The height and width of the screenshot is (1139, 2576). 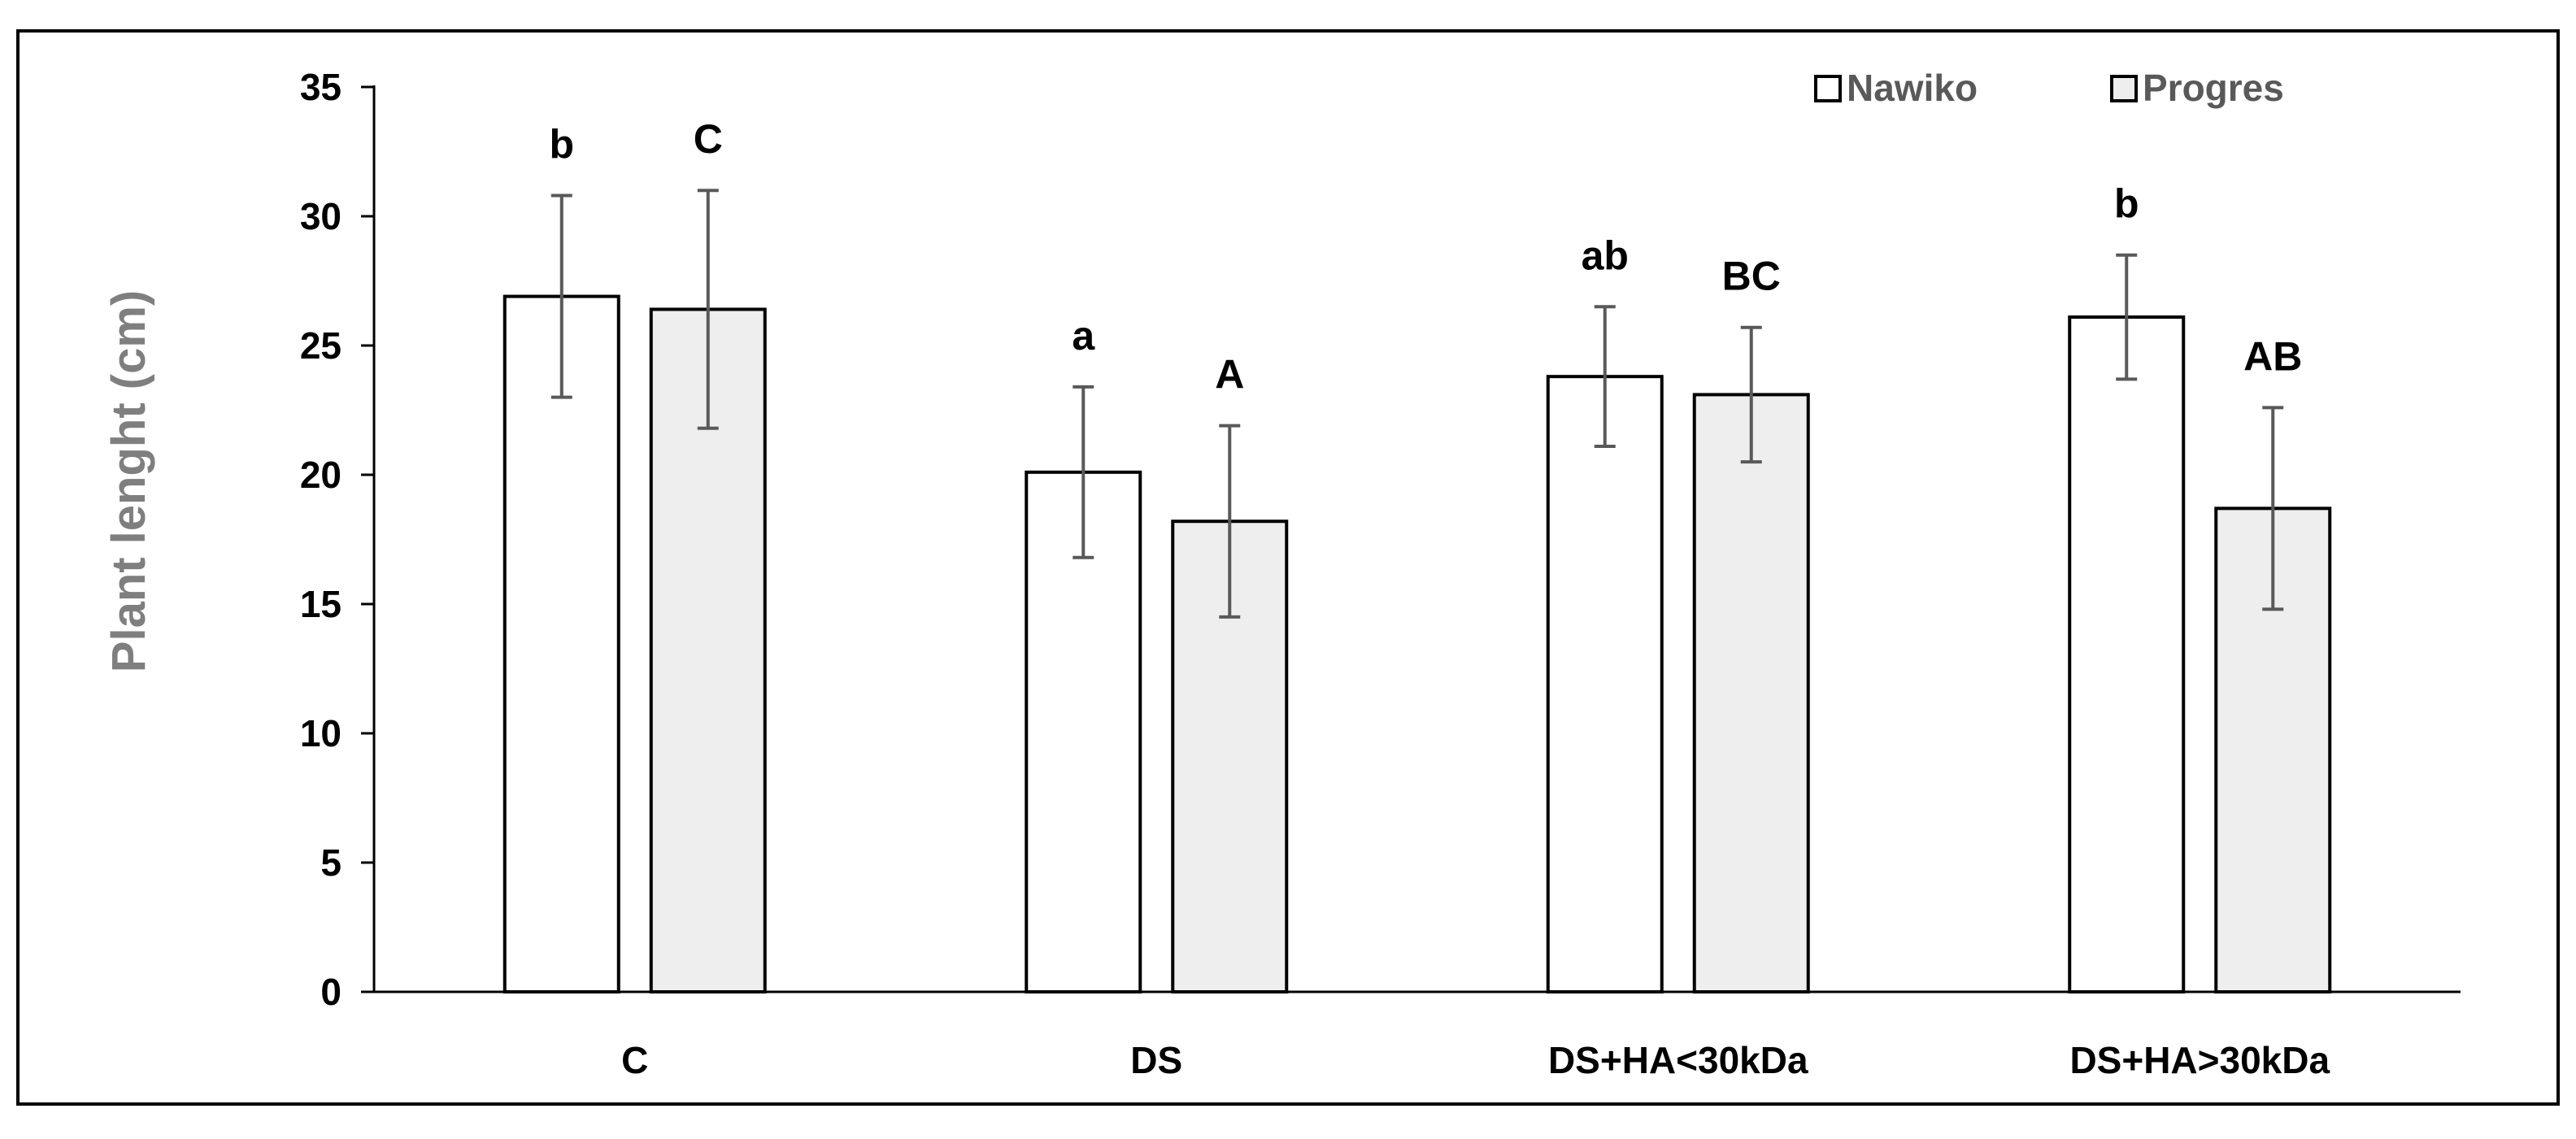 I want to click on y-tick-label: 20, so click(x=321, y=475).